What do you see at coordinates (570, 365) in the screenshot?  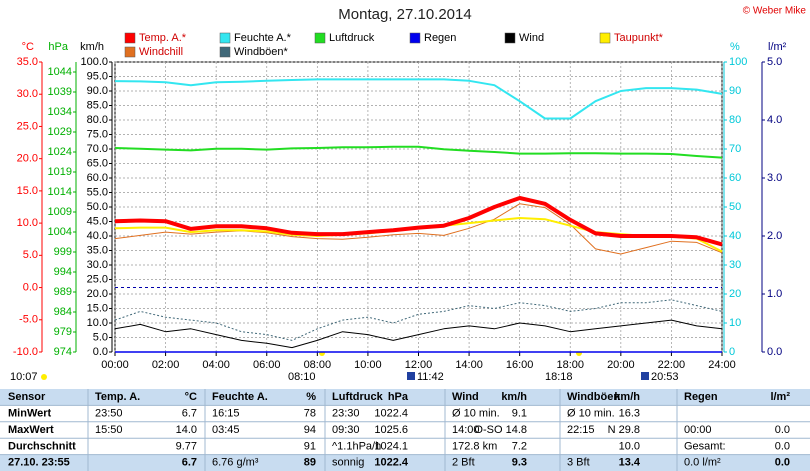 I see `x-tick-label: 18:00` at bounding box center [570, 365].